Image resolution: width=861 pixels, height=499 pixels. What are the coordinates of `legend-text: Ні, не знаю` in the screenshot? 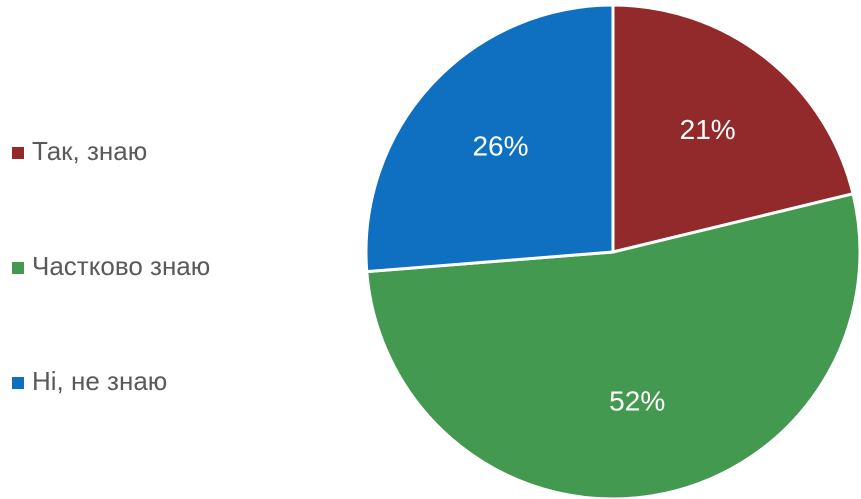 It's located at (99, 381).